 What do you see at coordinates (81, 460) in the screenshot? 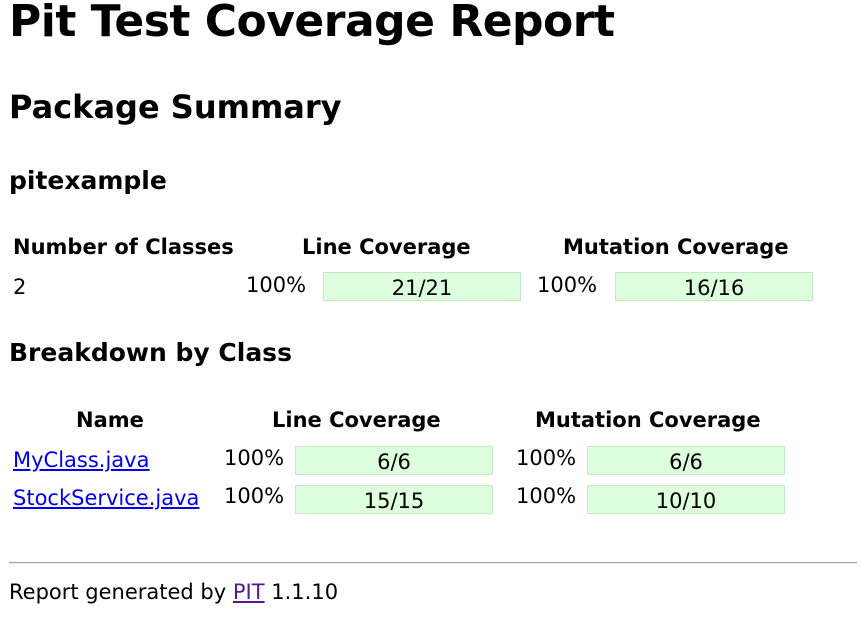
I see `class-link-myclass: MyClass.java` at bounding box center [81, 460].